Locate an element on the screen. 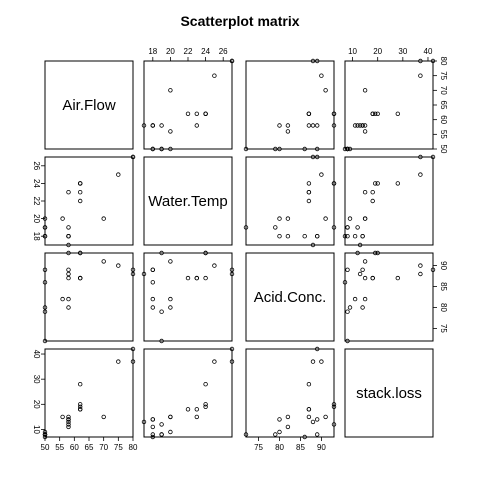 Image resolution: width=480 pixels, height=480 pixels. panel-acid-conc-vs-acid-conc: Acid.Conc. is located at coordinates (290, 297).